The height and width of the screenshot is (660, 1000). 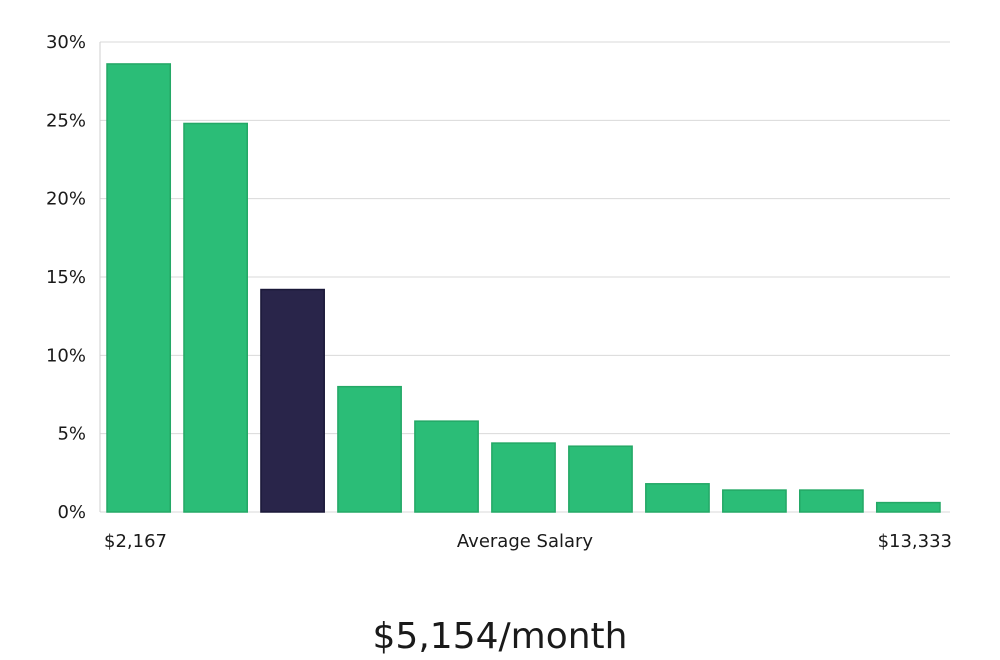 What do you see at coordinates (71, 512) in the screenshot?
I see `y-tick-label: 0%` at bounding box center [71, 512].